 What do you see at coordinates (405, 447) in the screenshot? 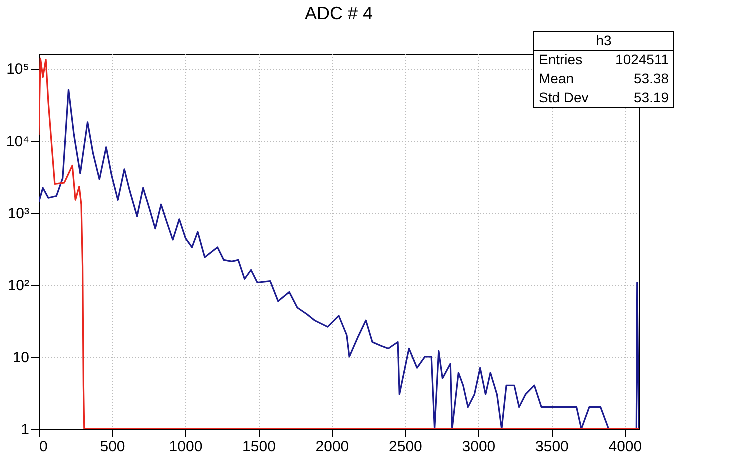
I see `x-tick-label: 2500` at bounding box center [405, 447].